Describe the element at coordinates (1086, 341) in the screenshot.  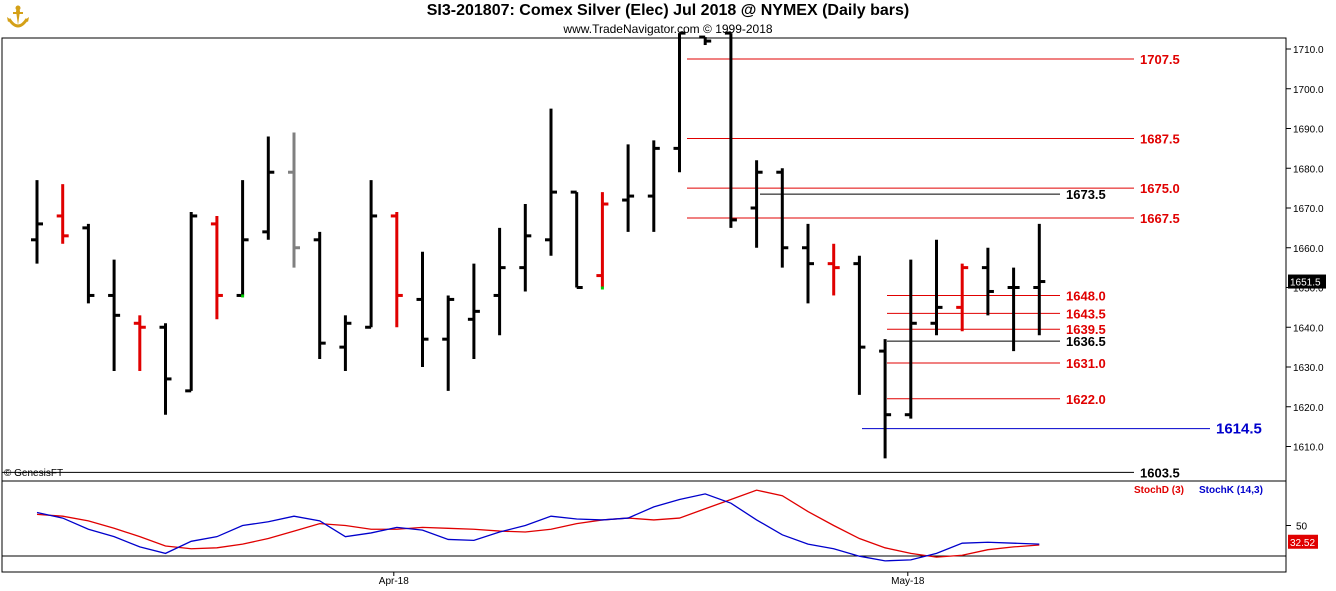
I see `level-label: 1636.5` at that location.